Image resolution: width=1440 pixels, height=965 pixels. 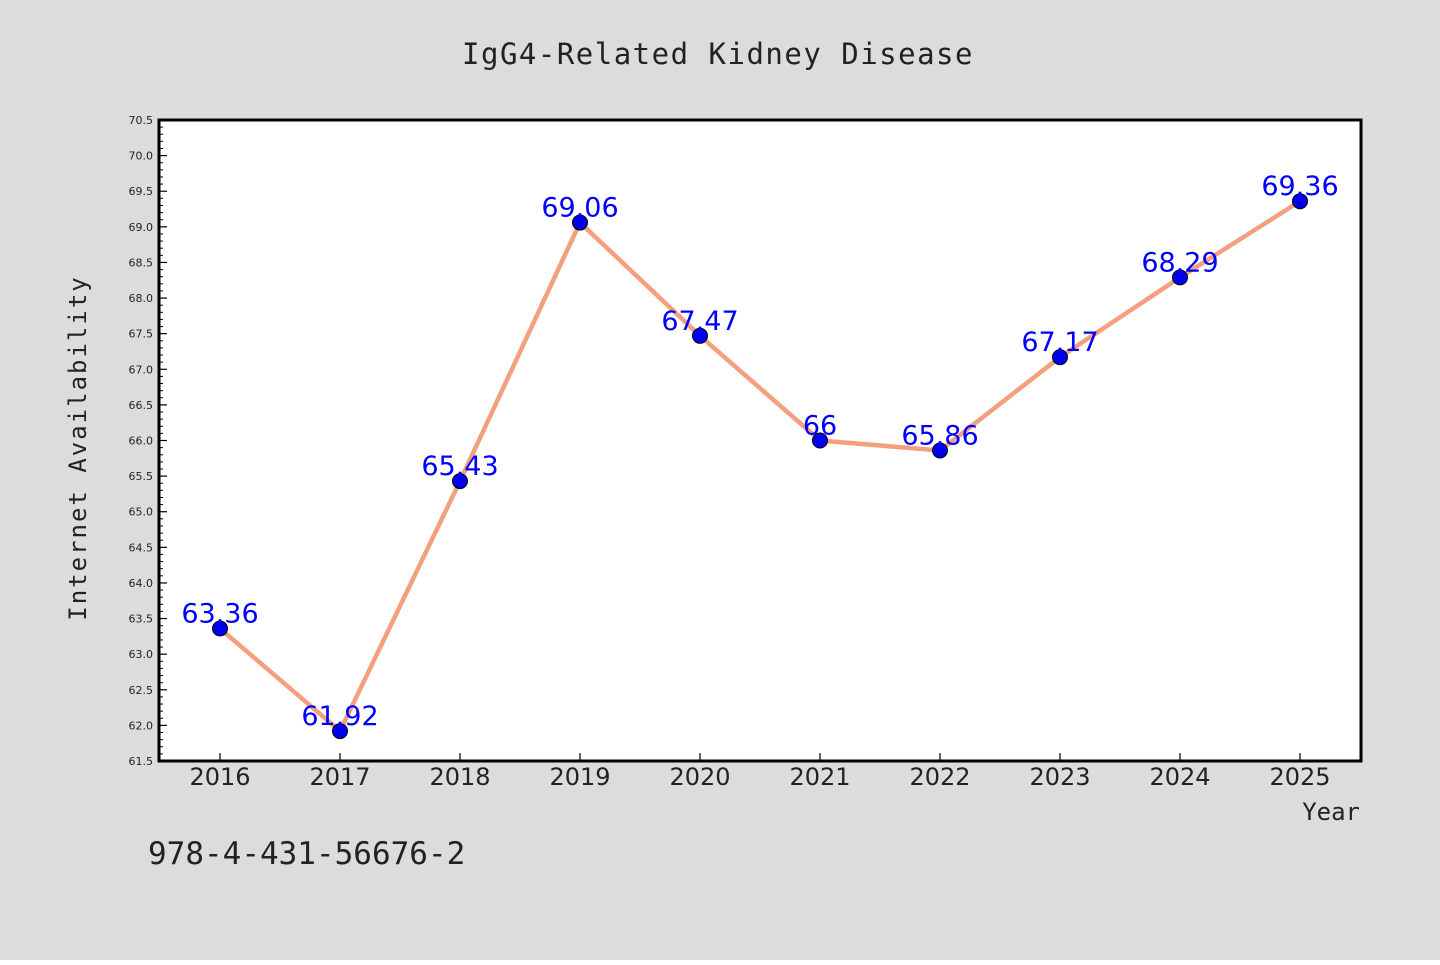 I want to click on data-label: 69.06, so click(x=579, y=208).